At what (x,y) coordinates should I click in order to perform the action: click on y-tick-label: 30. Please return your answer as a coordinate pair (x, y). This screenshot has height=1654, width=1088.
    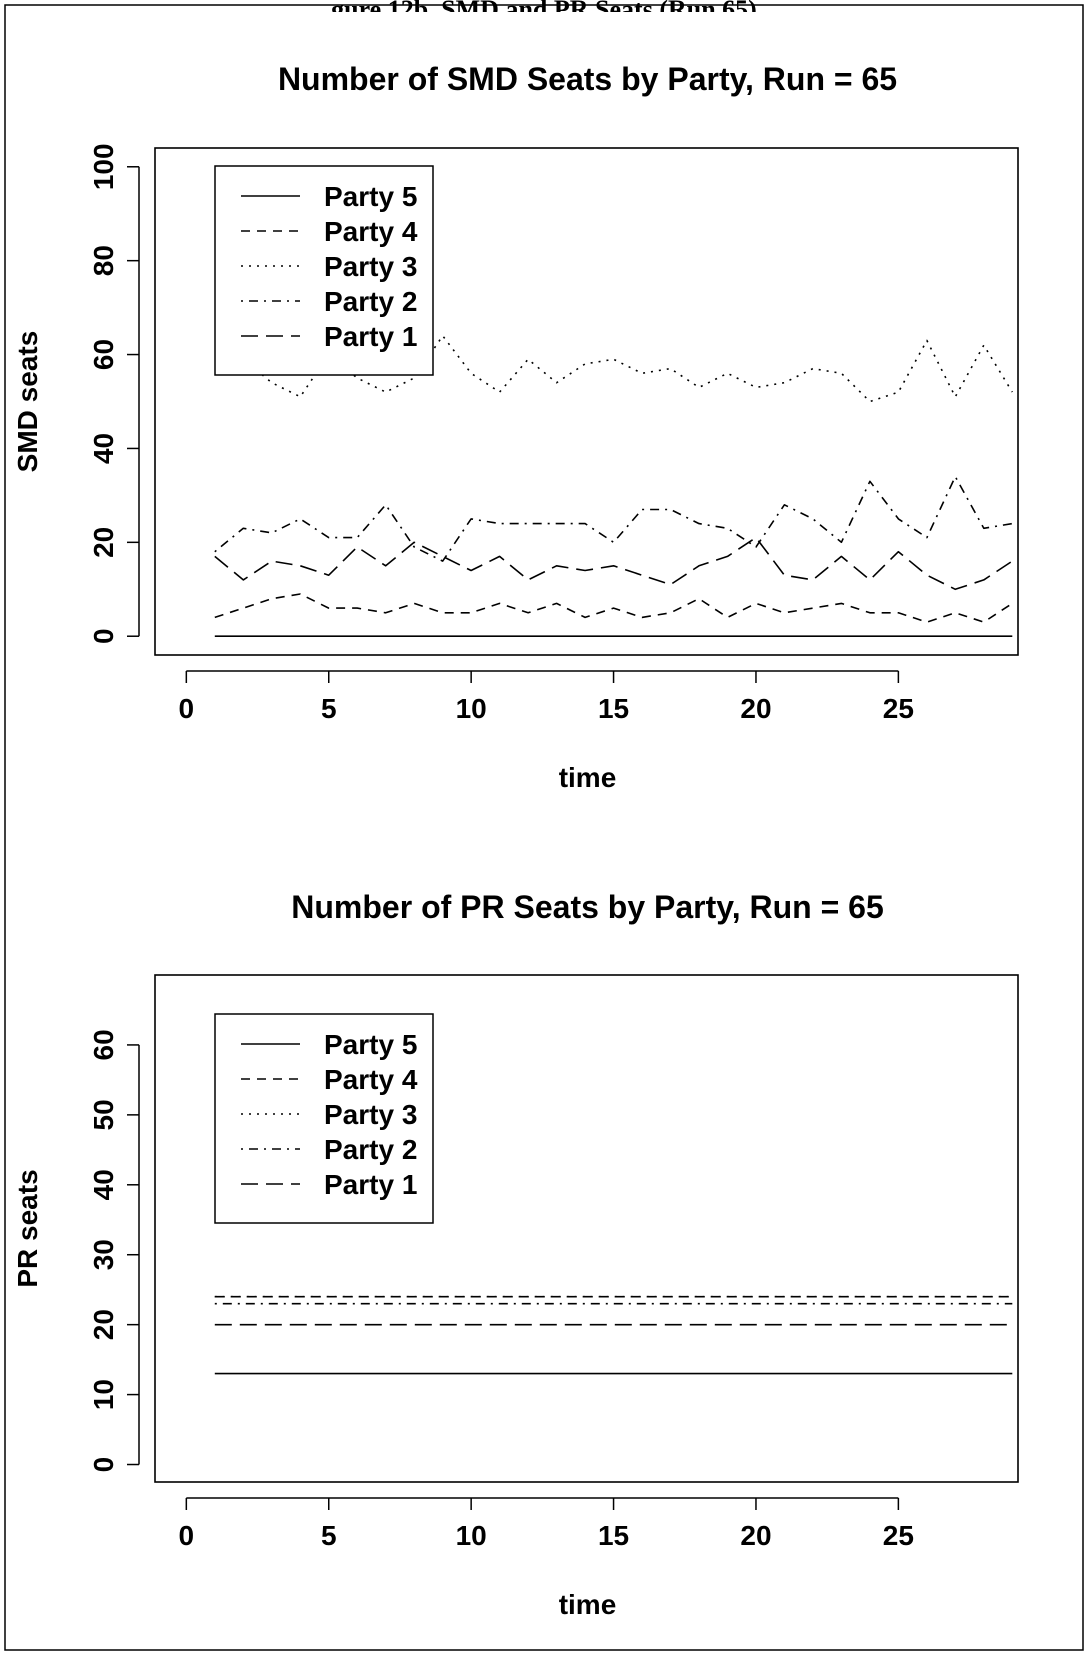
    Looking at the image, I should click on (103, 1254).